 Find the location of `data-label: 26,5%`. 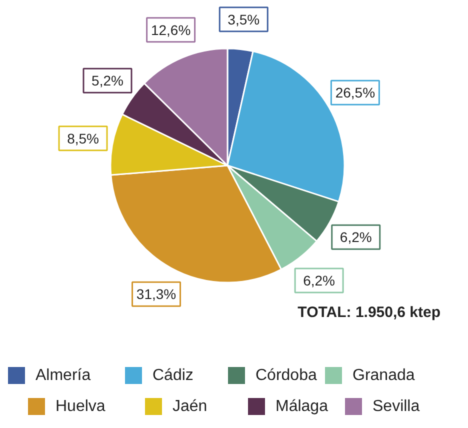

data-label: 26,5% is located at coordinates (355, 92).